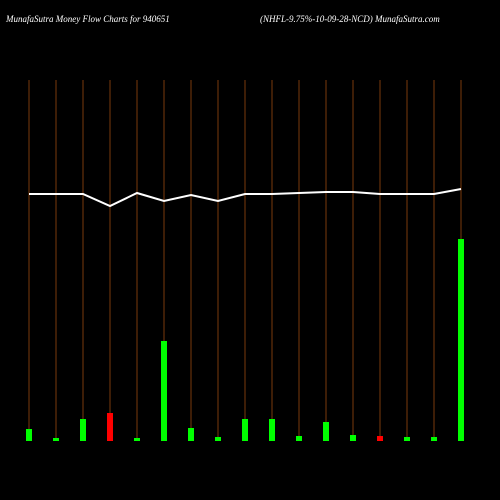 This screenshot has width=500, height=500. I want to click on chart-title: MunafaSutra Money Flow Charts for 940651, so click(87, 19).